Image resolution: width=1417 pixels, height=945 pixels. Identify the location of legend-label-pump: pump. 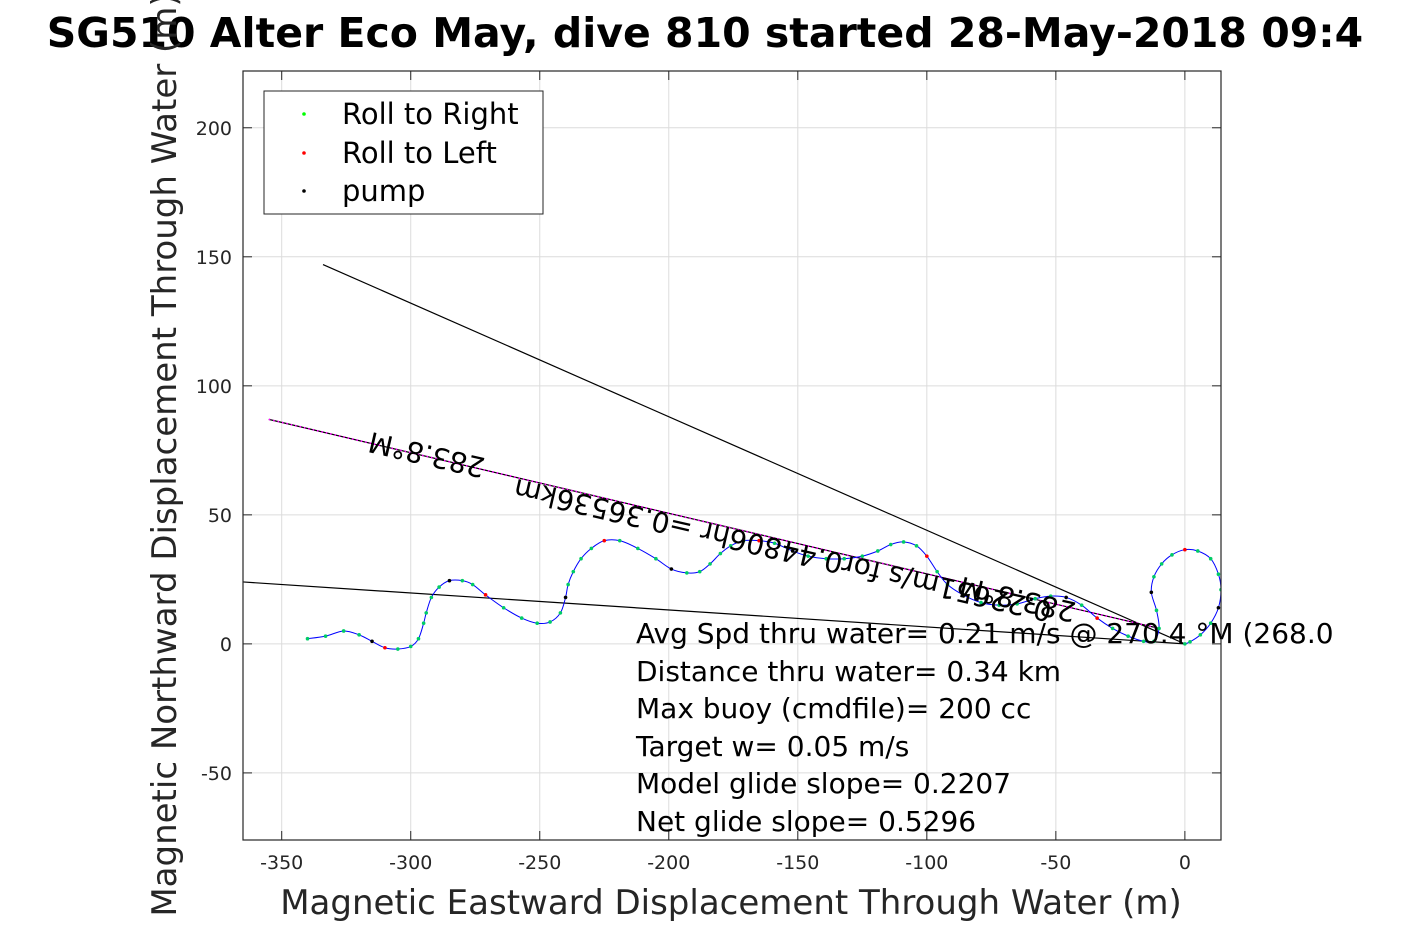
(383, 191).